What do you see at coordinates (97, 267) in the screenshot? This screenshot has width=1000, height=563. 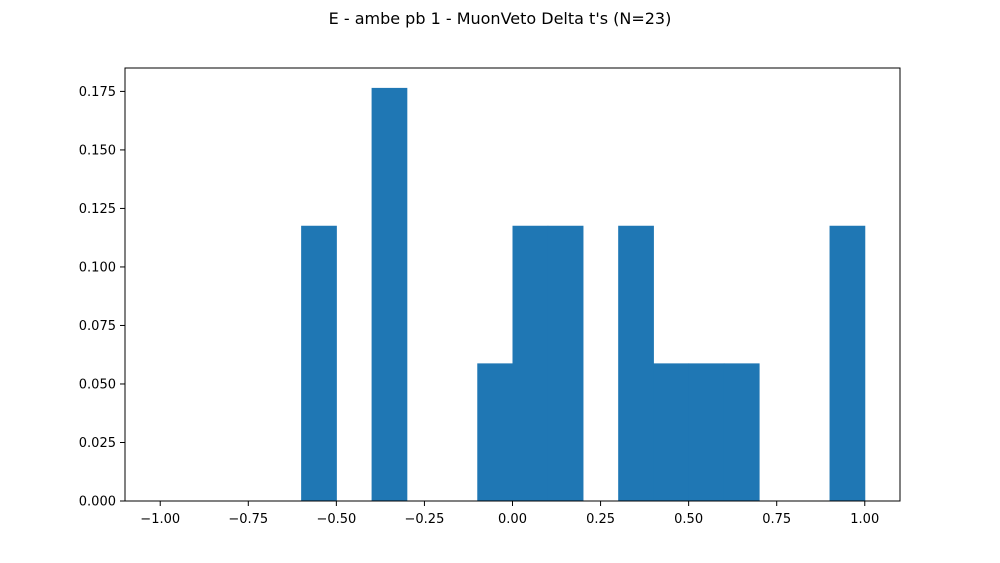 I see `y-tick-label: 0.100` at bounding box center [97, 267].